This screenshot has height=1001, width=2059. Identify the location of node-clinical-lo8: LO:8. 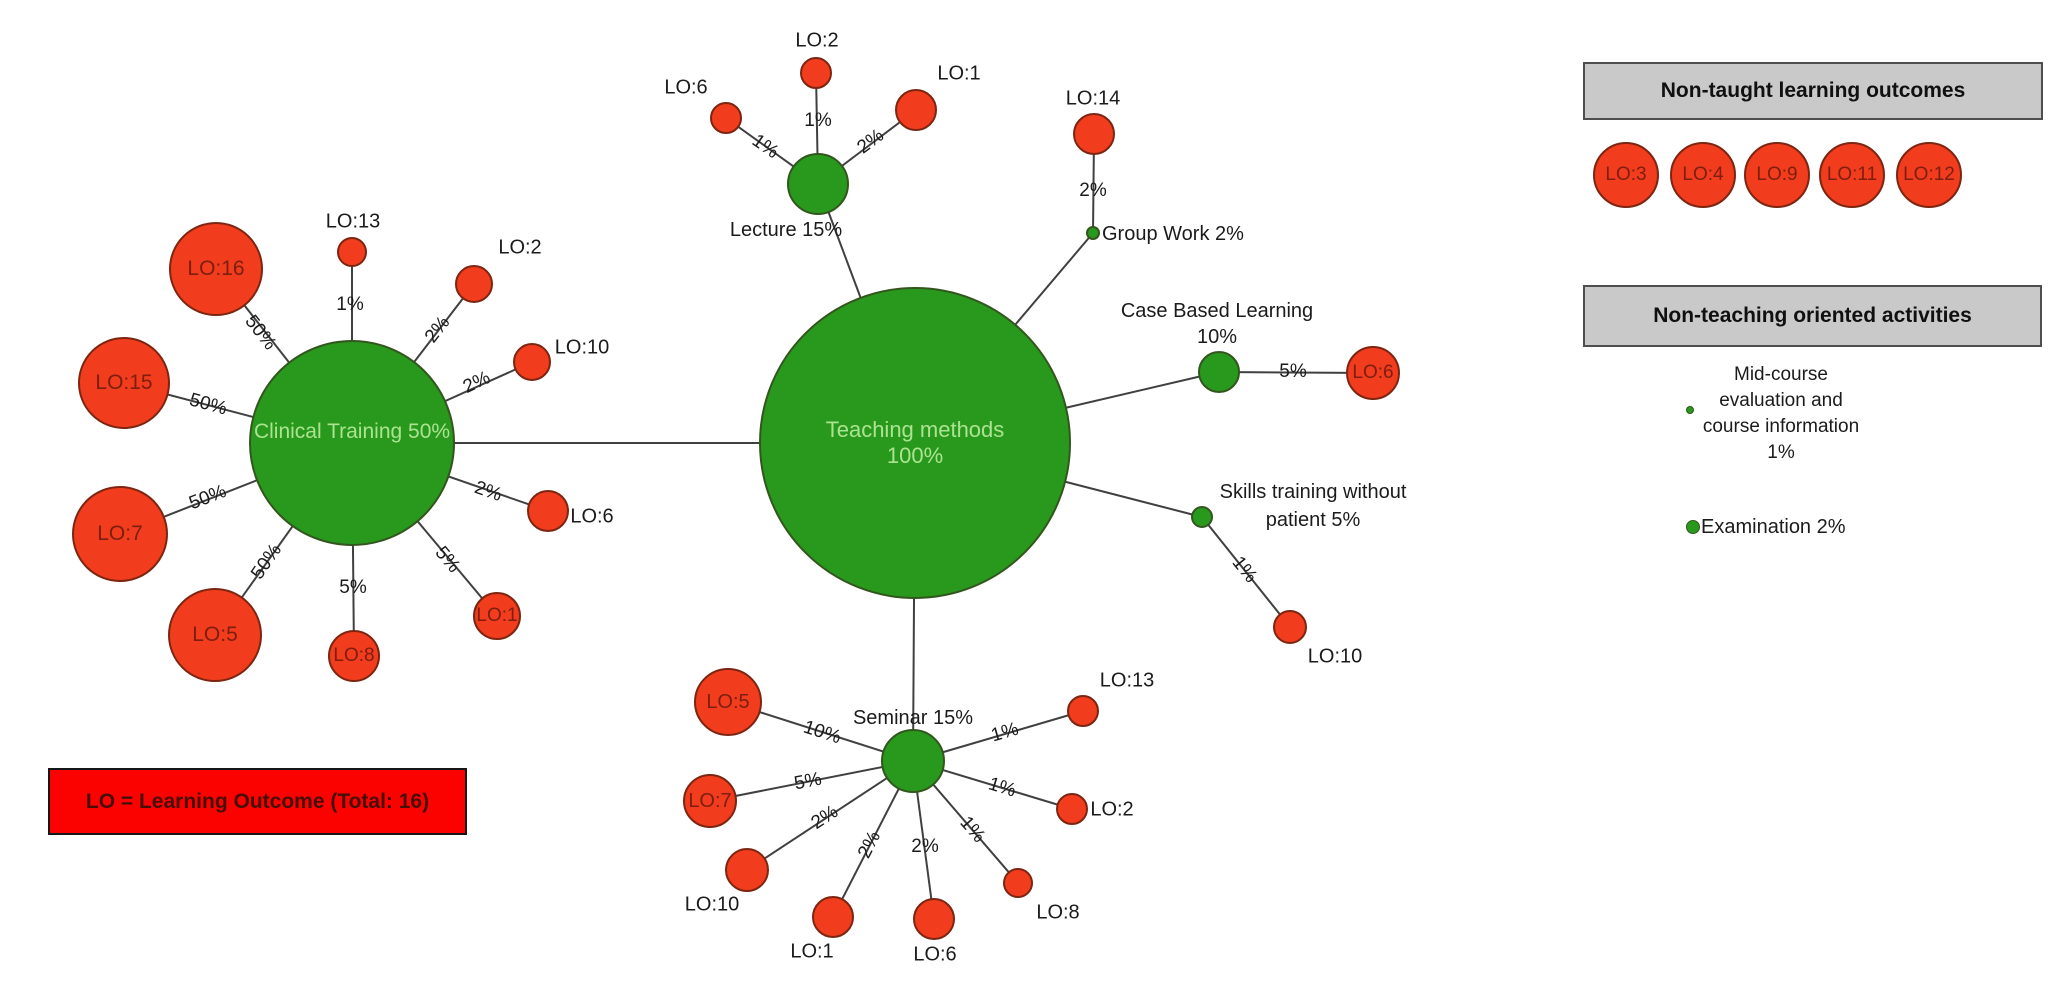
(354, 656).